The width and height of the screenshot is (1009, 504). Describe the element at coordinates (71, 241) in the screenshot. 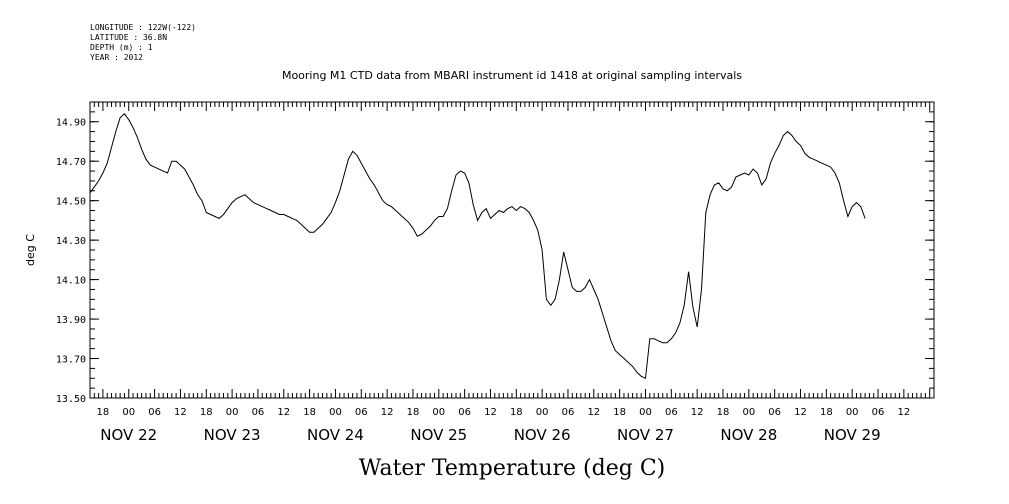

I see `y-tick-label: 14.30` at that location.